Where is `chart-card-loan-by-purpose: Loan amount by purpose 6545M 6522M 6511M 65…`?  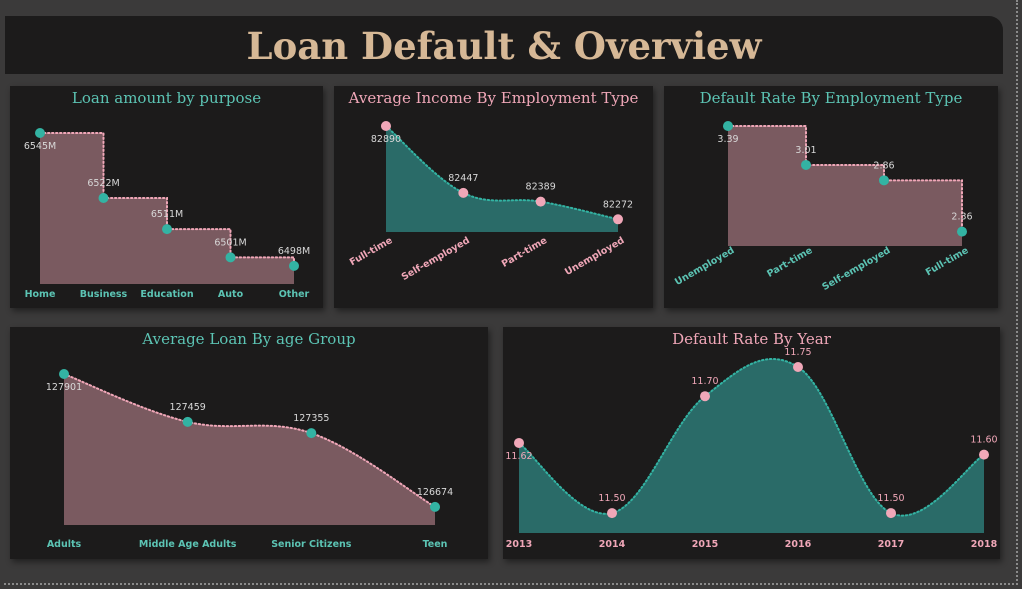 chart-card-loan-by-purpose: Loan amount by purpose 6545M 6522M 6511M 65… is located at coordinates (166, 197).